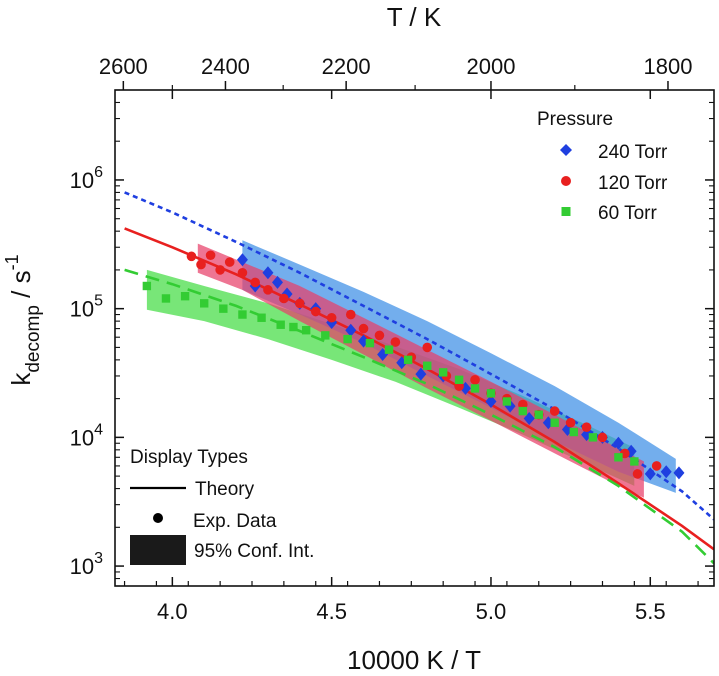 The width and height of the screenshot is (719, 676). What do you see at coordinates (86, 564) in the screenshot?
I see `y-tick-label: 10³` at bounding box center [86, 564].